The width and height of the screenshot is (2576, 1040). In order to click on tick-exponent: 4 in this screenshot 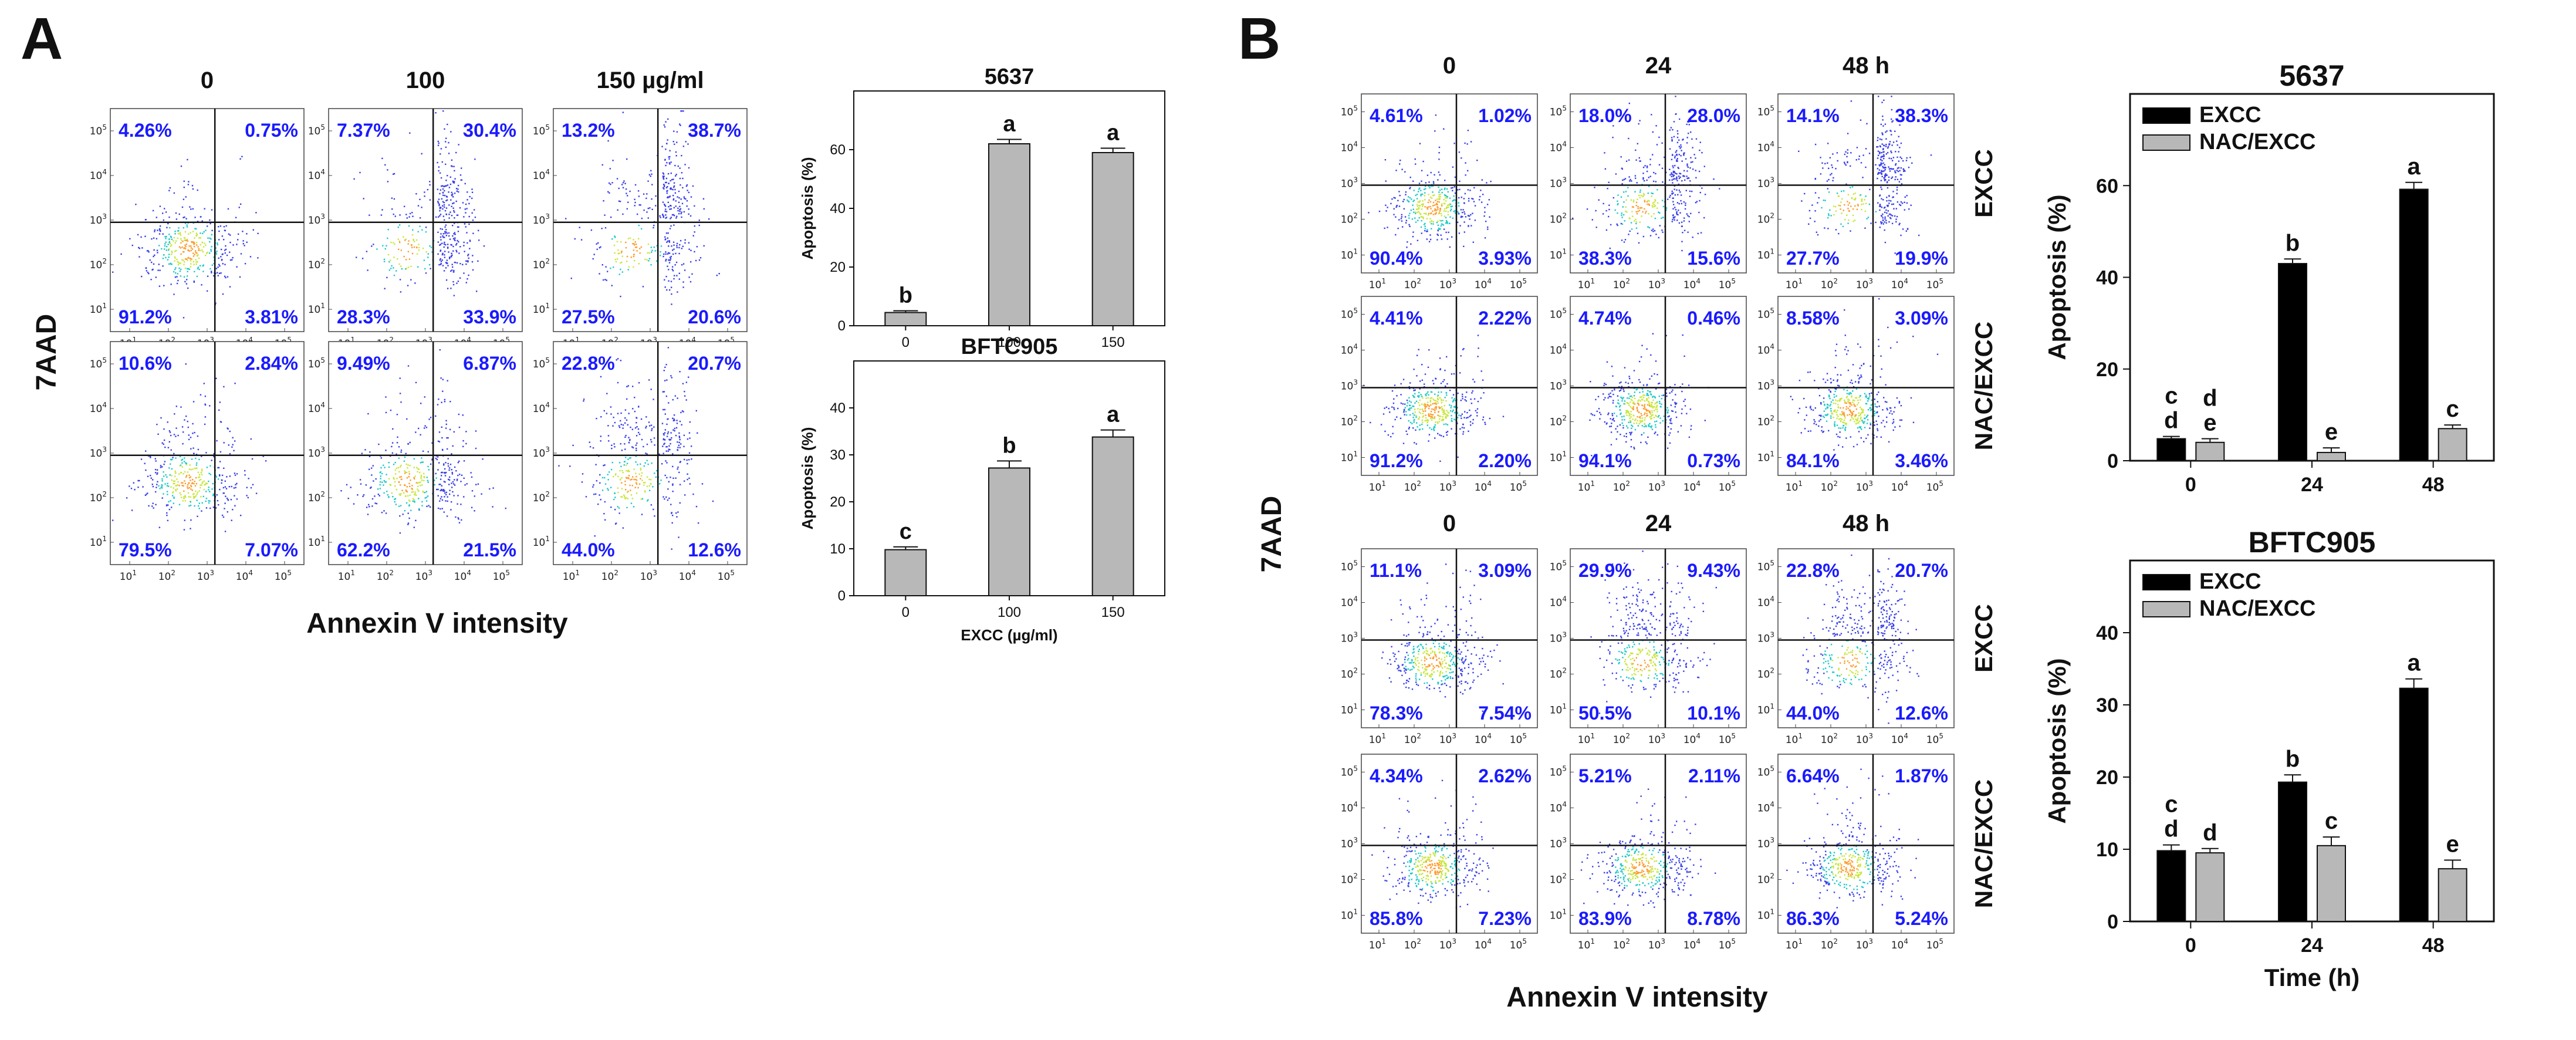, I will do `click(322, 405)`.